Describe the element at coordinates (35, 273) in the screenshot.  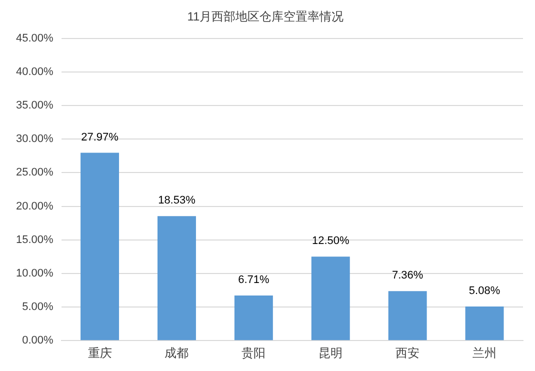
I see `y-tick-label: 10.00%` at that location.